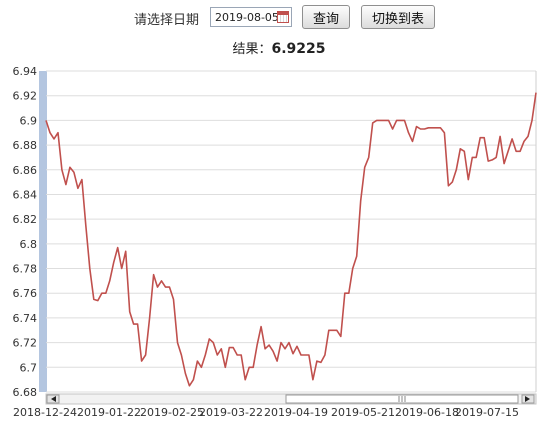 The image size is (558, 427). I want to click on date-input, so click(245, 17).